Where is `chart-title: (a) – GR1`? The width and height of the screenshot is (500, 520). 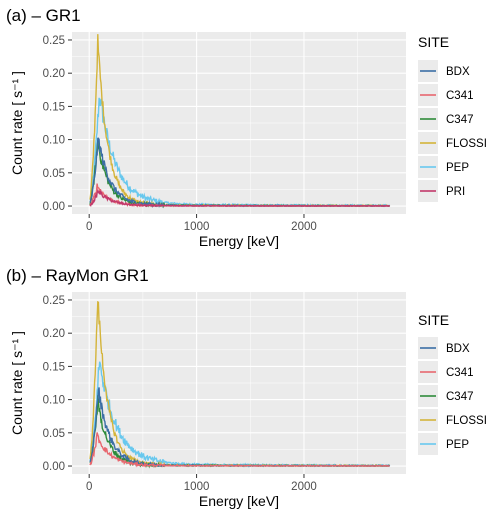 chart-title: (a) – GR1 is located at coordinates (43, 15).